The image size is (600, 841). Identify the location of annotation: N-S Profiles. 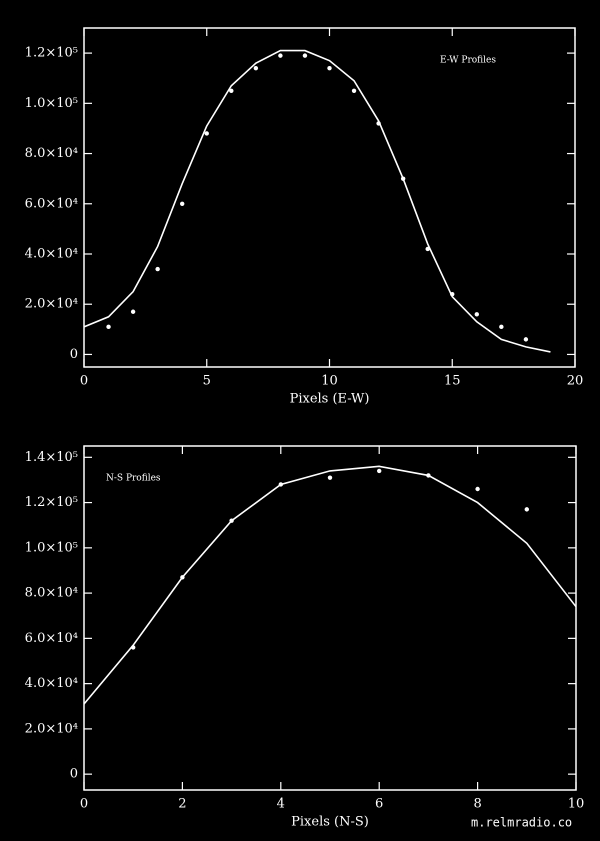
(133, 479).